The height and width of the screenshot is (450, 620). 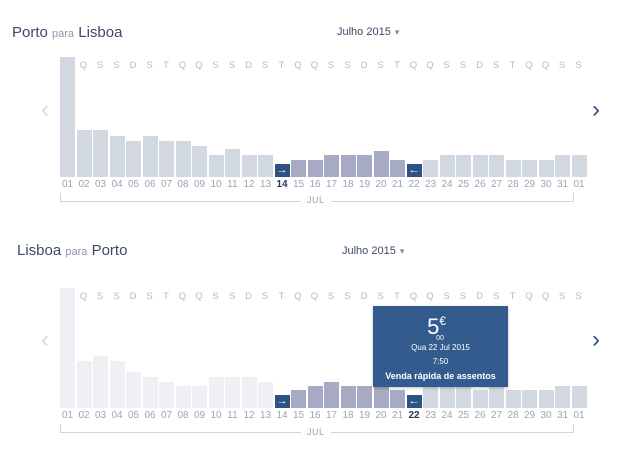 What do you see at coordinates (282, 184) in the screenshot?
I see `date-label: 14` at bounding box center [282, 184].